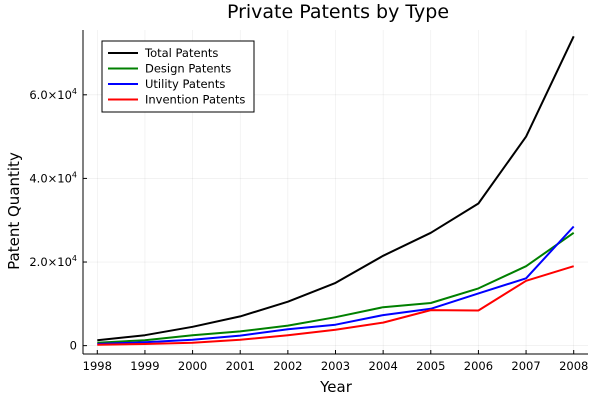 Image resolution: width=600 pixels, height=400 pixels. I want to click on x-tick-label: 2001, so click(240, 366).